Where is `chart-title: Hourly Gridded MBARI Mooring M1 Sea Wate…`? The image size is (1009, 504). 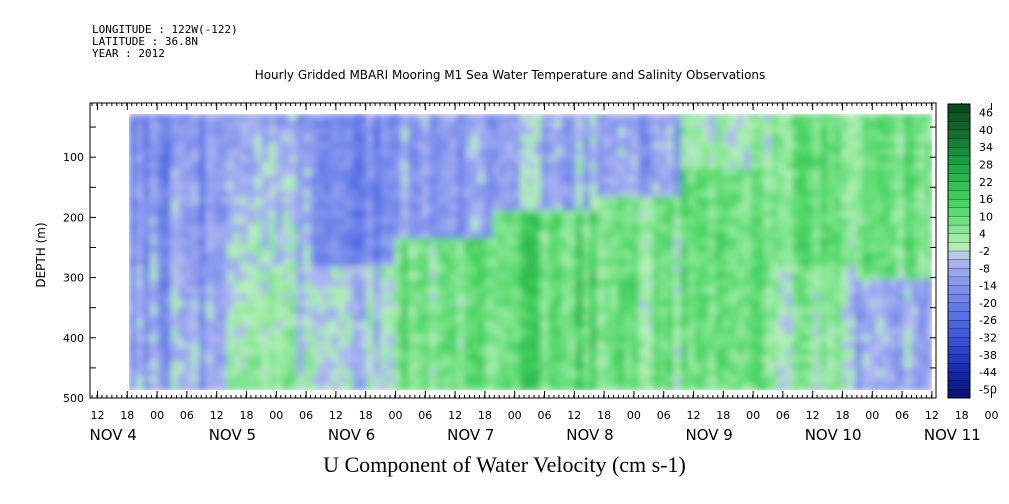 chart-title: Hourly Gridded MBARI Mooring M1 Sea Wate… is located at coordinates (510, 75).